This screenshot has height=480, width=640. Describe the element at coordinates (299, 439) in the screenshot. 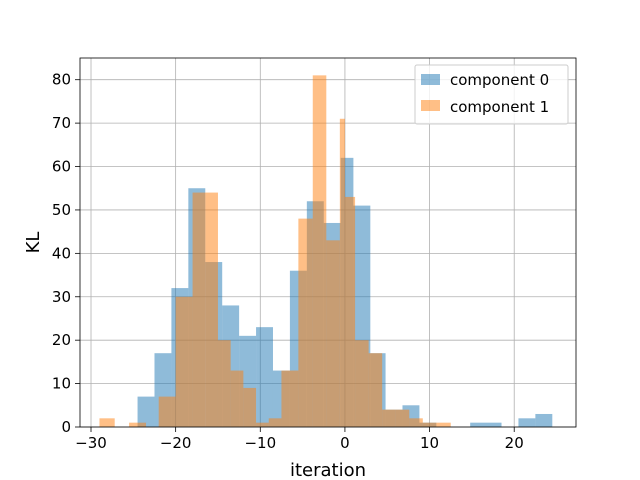

I see `x-axis-ticks: −30 −20 −10 0 10 20` at that location.